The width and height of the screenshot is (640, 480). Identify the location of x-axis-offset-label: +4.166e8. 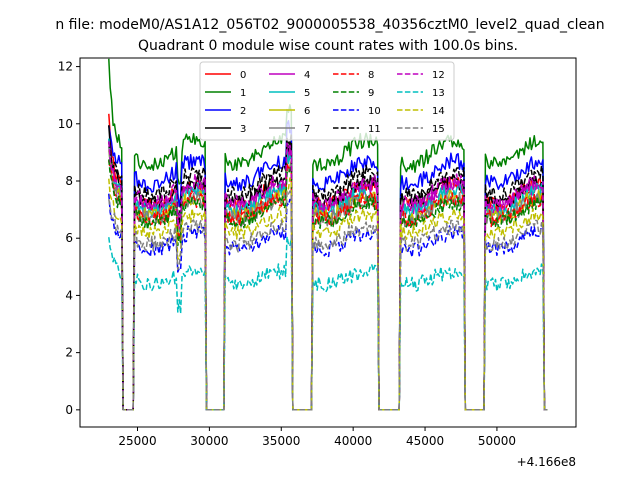
(546, 462).